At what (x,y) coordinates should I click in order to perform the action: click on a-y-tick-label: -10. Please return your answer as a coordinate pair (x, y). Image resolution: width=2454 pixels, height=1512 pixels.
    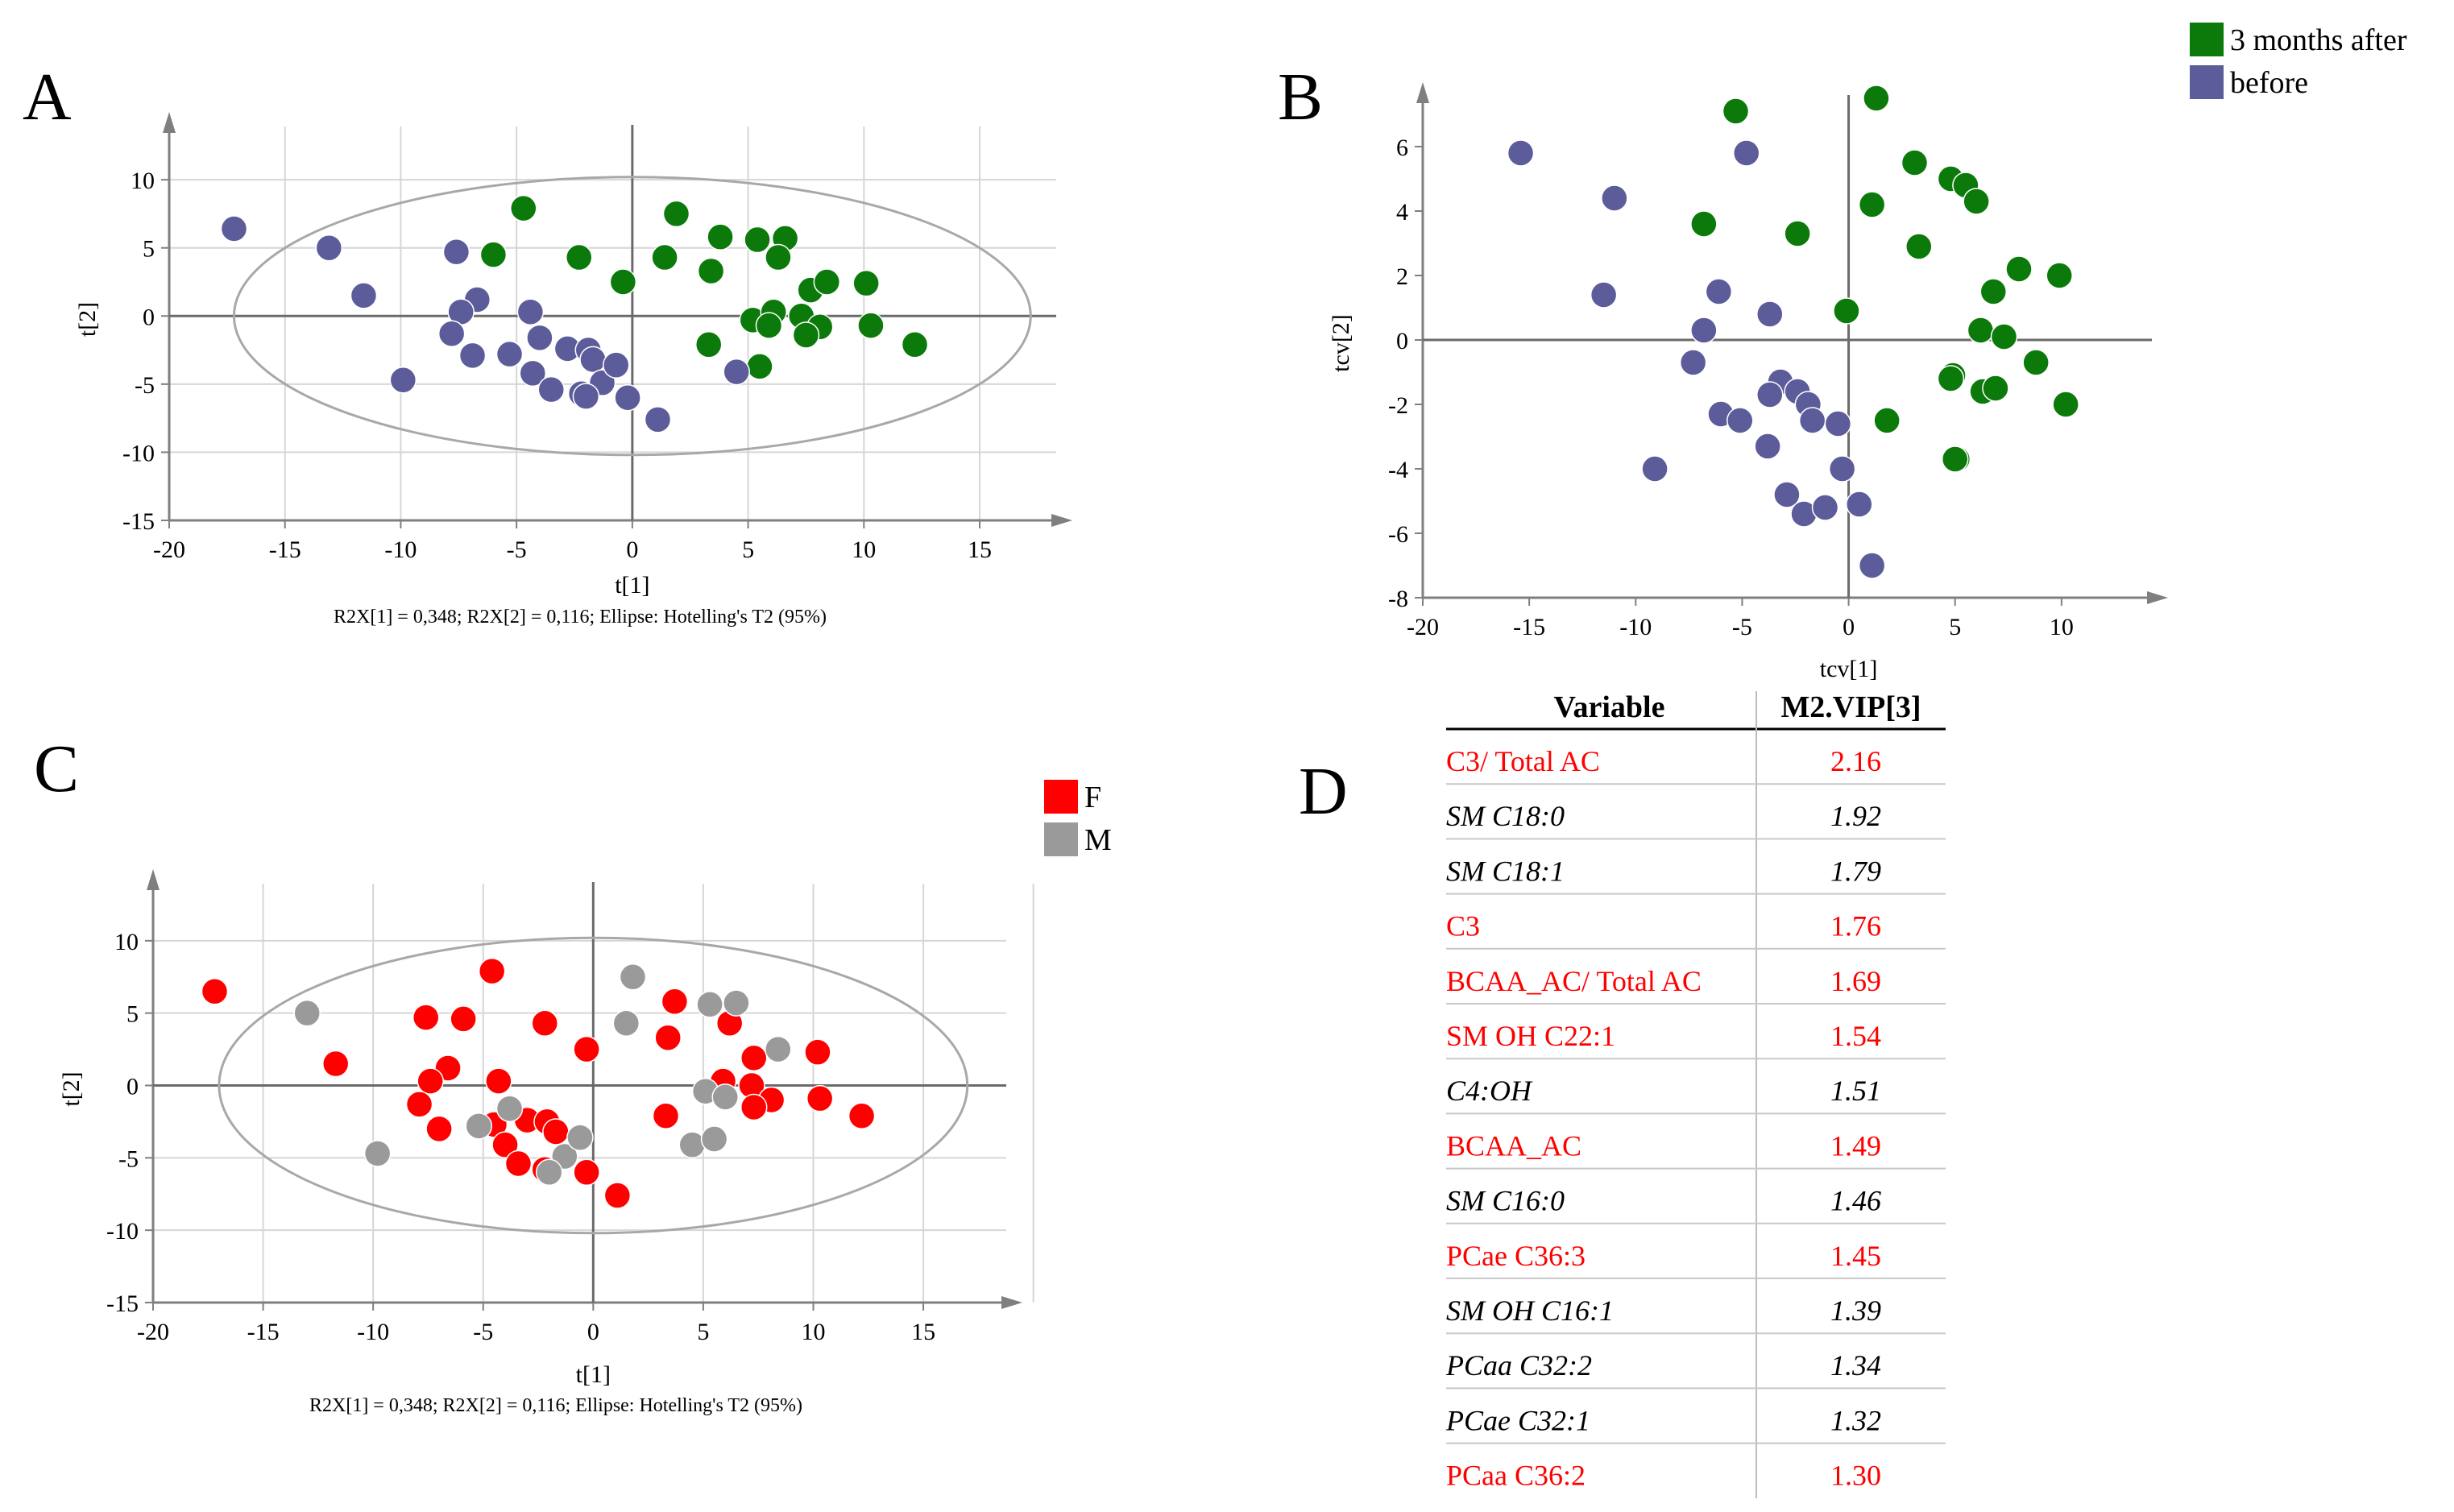
    Looking at the image, I should click on (138, 453).